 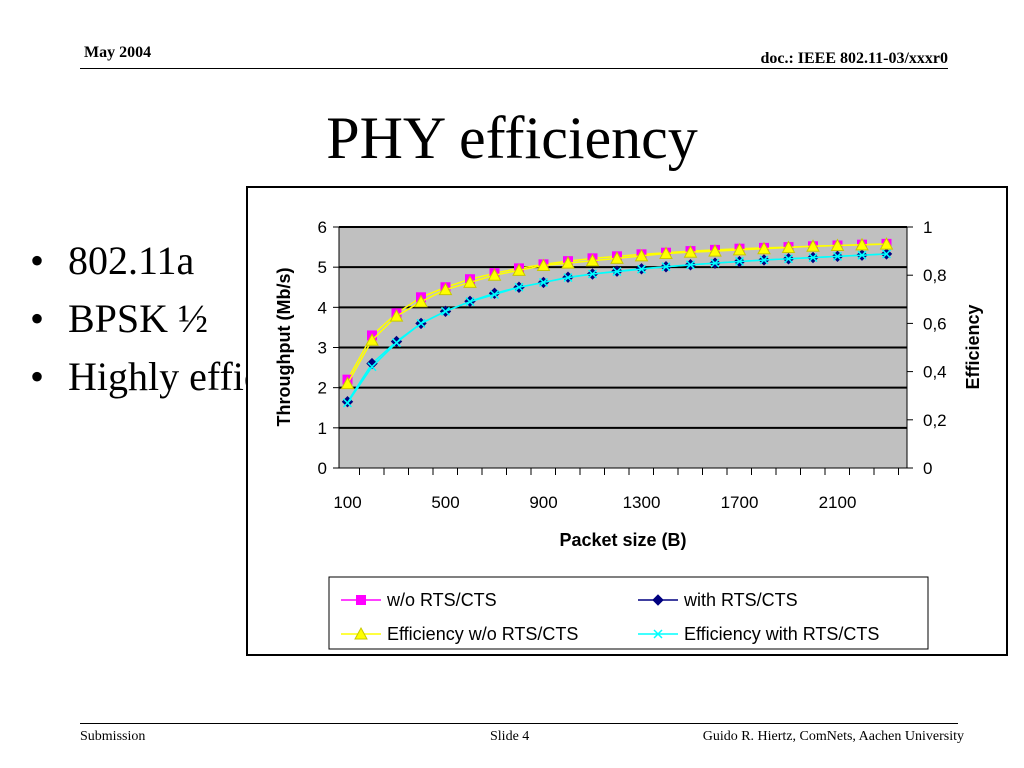 I want to click on x-tick-label: 100, so click(x=347, y=502).